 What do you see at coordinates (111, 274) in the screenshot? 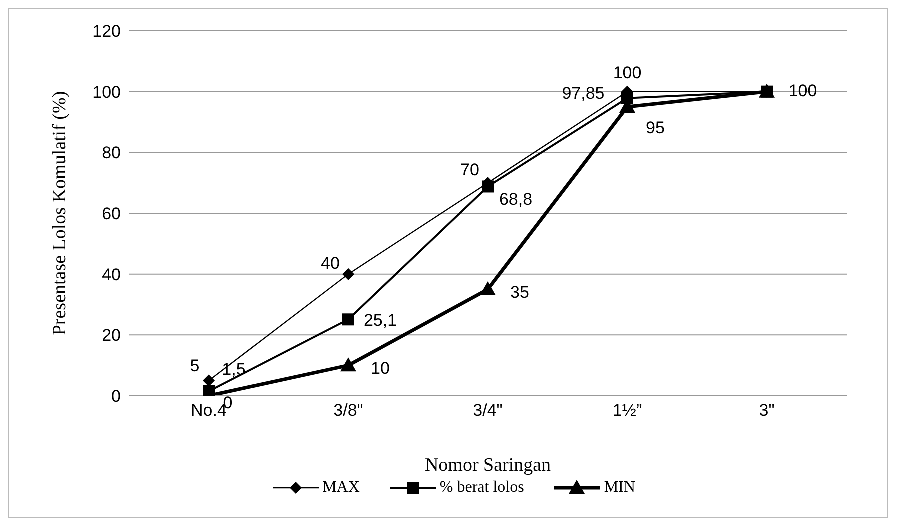
I see `y-tick-label: 40` at bounding box center [111, 274].